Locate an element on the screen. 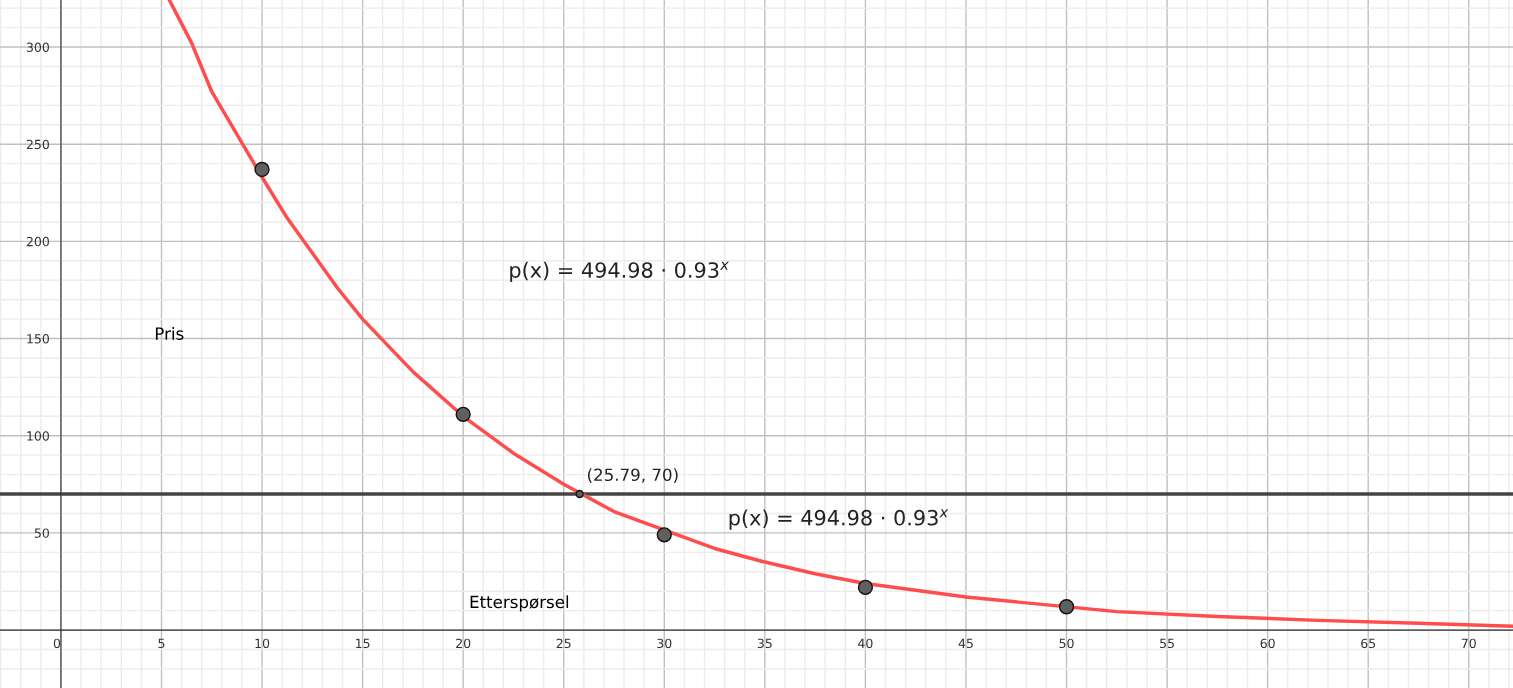 This screenshot has height=688, width=1513. x-tick-label: 20 is located at coordinates (463, 643).